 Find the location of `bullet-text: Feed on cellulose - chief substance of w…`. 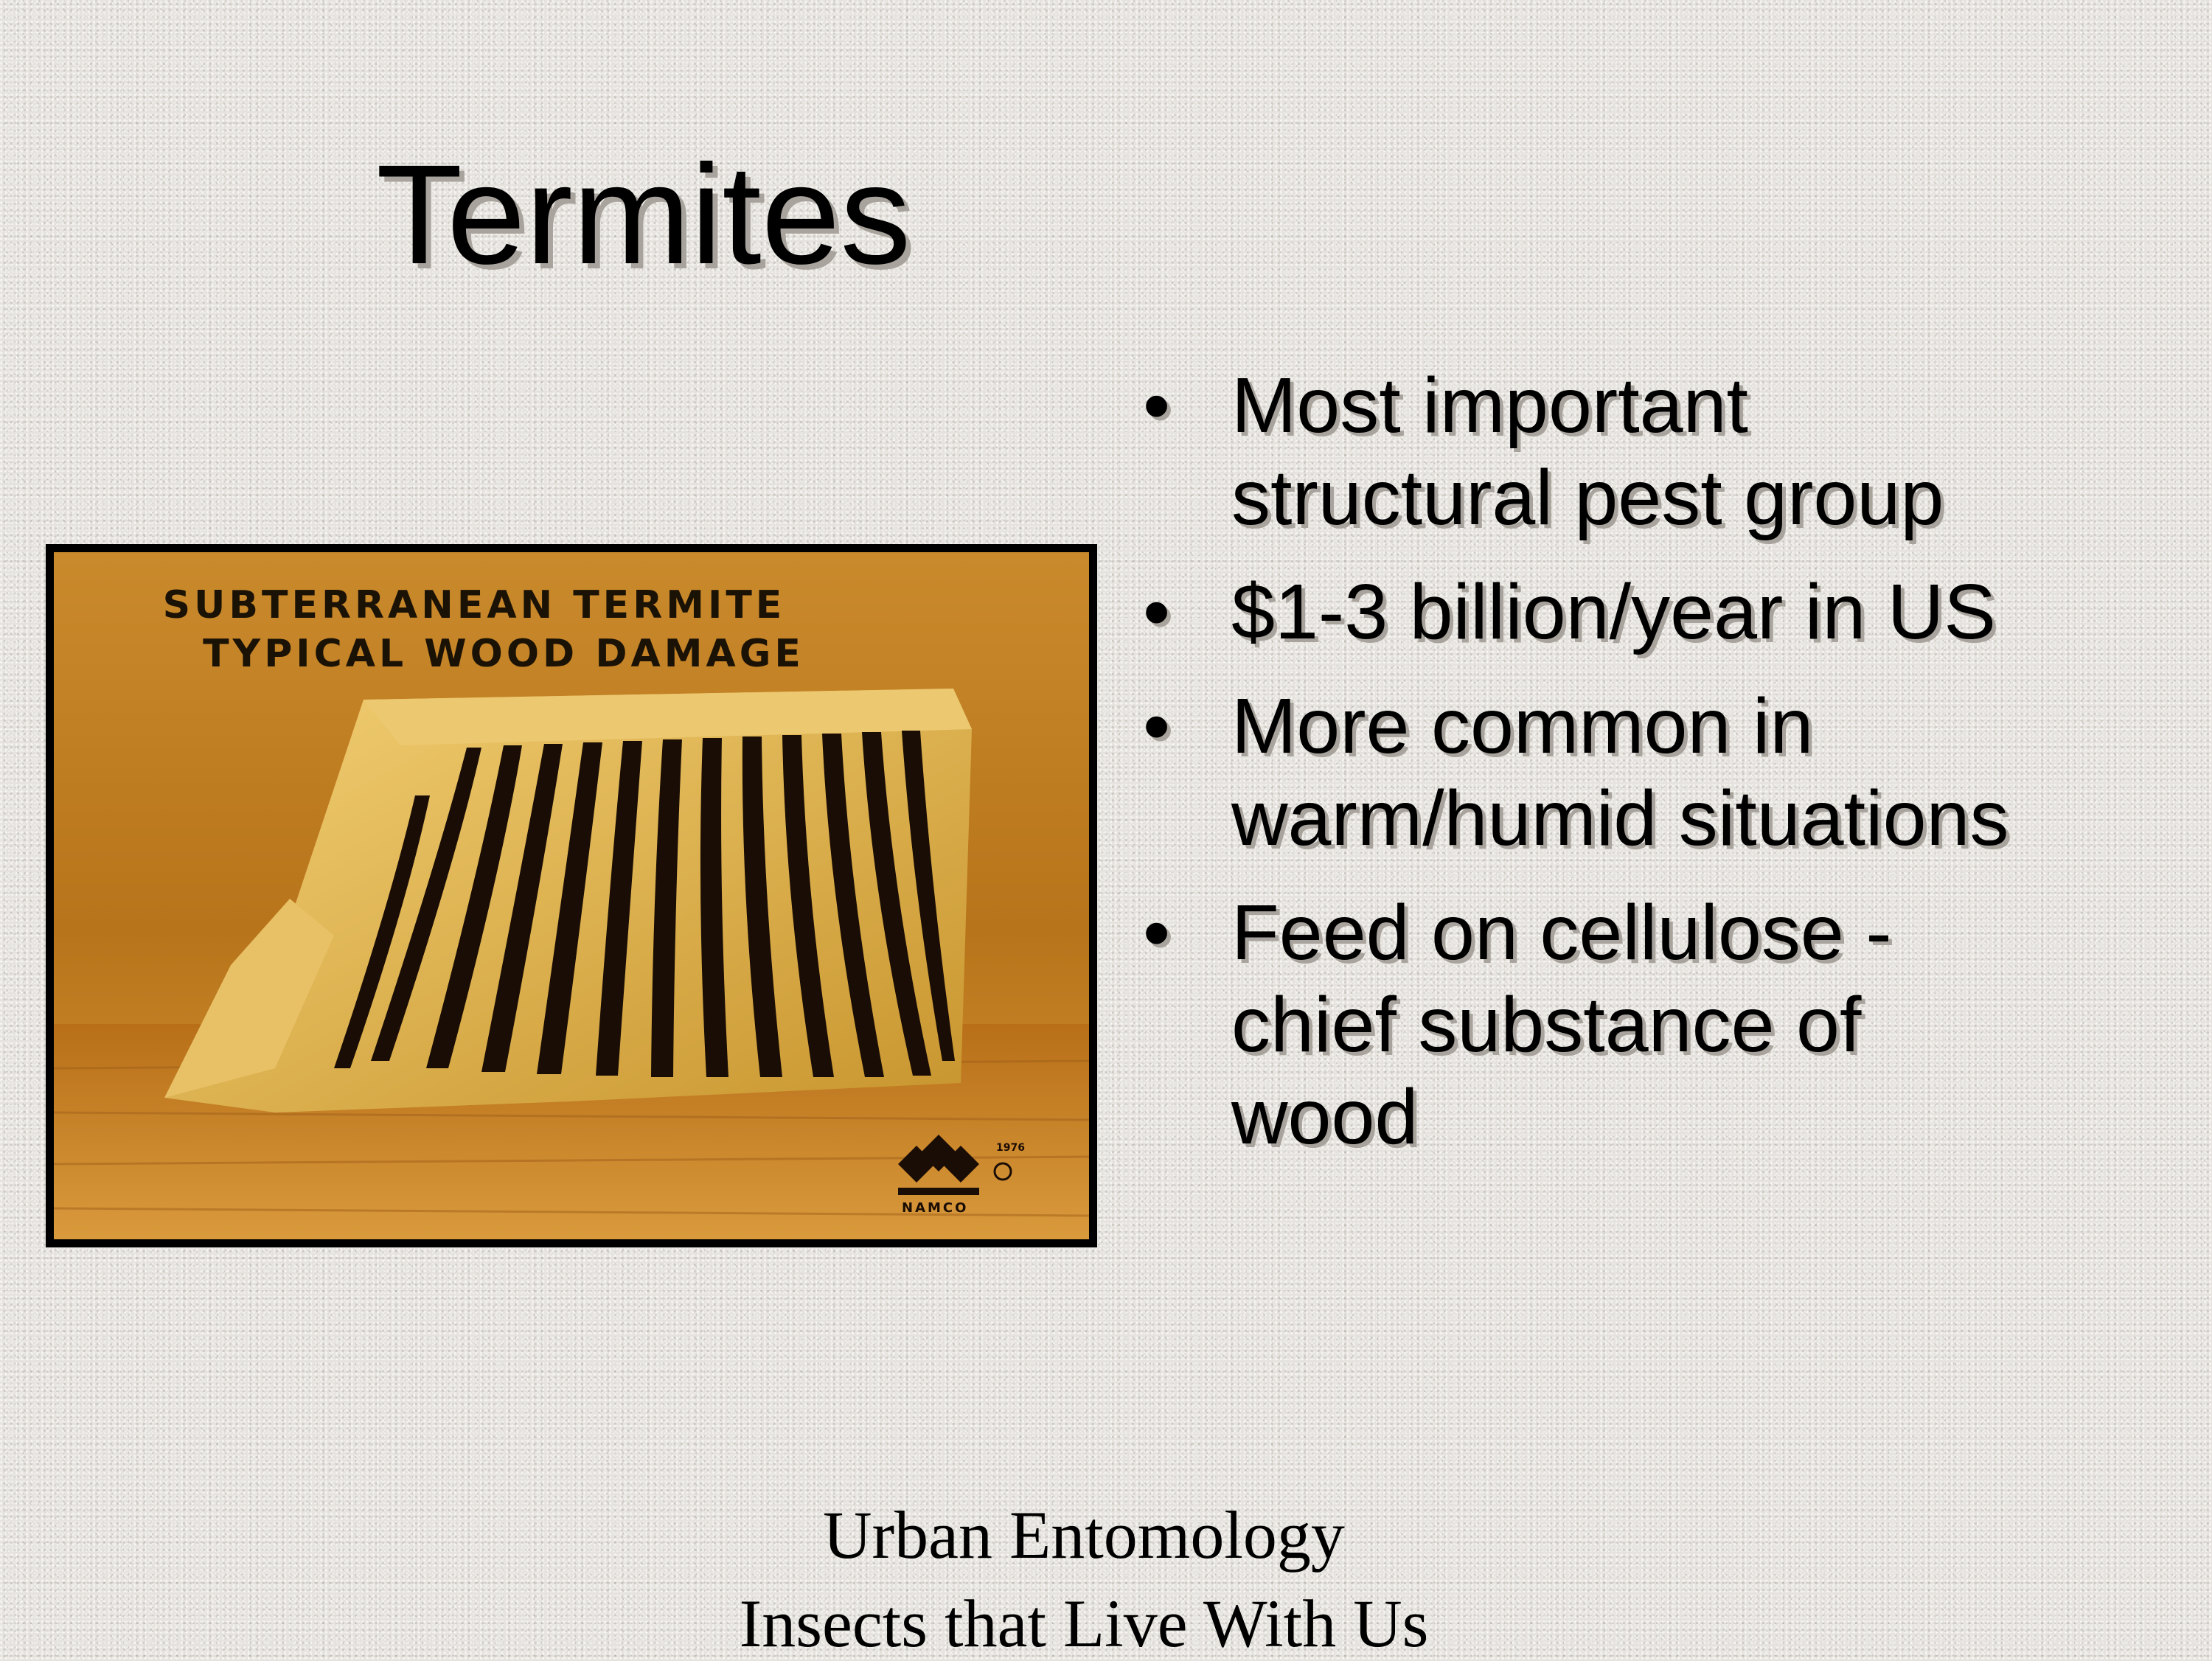

bullet-text: Feed on cellulose - chief substance of w… is located at coordinates (1561, 1024).